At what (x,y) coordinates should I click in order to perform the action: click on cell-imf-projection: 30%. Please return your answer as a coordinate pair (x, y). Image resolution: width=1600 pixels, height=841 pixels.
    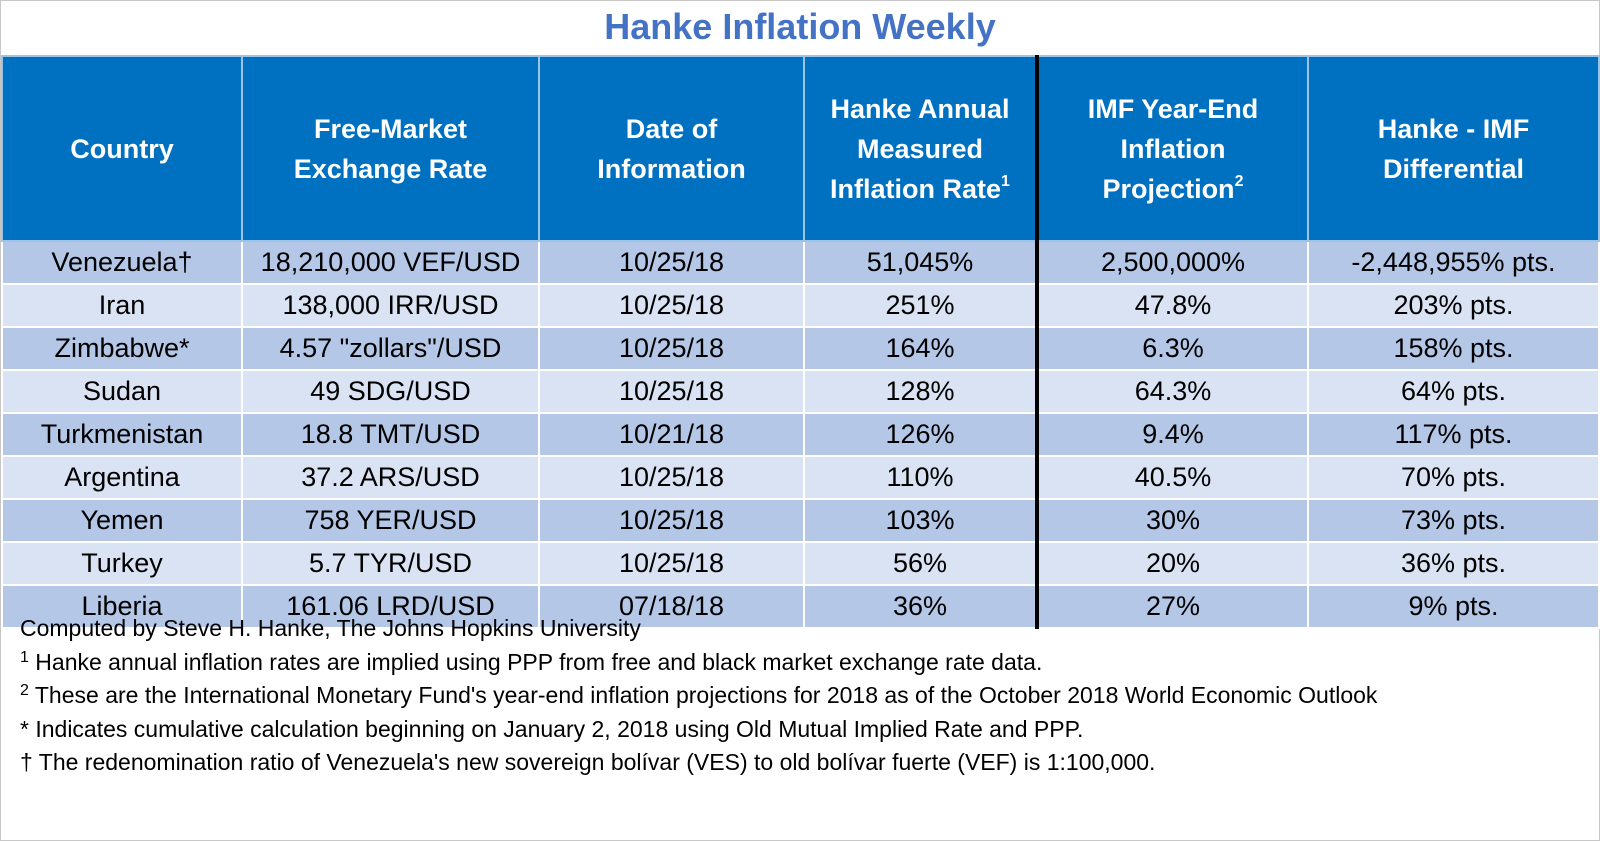
    Looking at the image, I should click on (1172, 520).